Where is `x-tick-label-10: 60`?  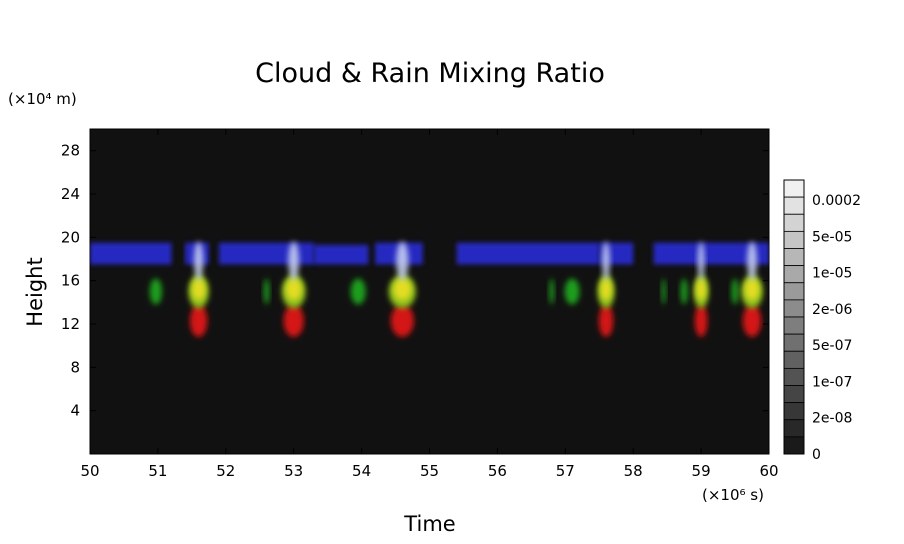 x-tick-label-10: 60 is located at coordinates (768, 471).